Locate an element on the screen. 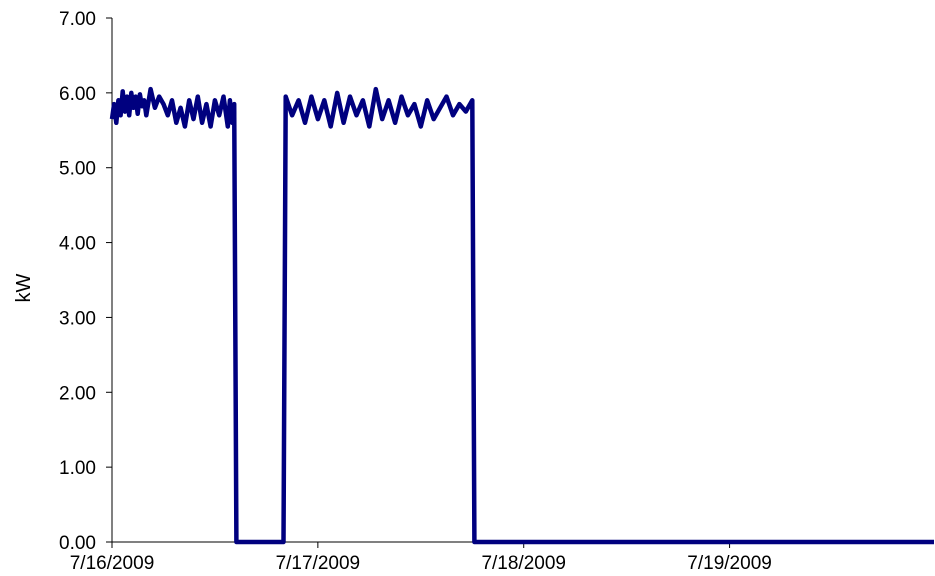 The width and height of the screenshot is (935, 576). y-tick-label: 5.00 is located at coordinates (77, 169).